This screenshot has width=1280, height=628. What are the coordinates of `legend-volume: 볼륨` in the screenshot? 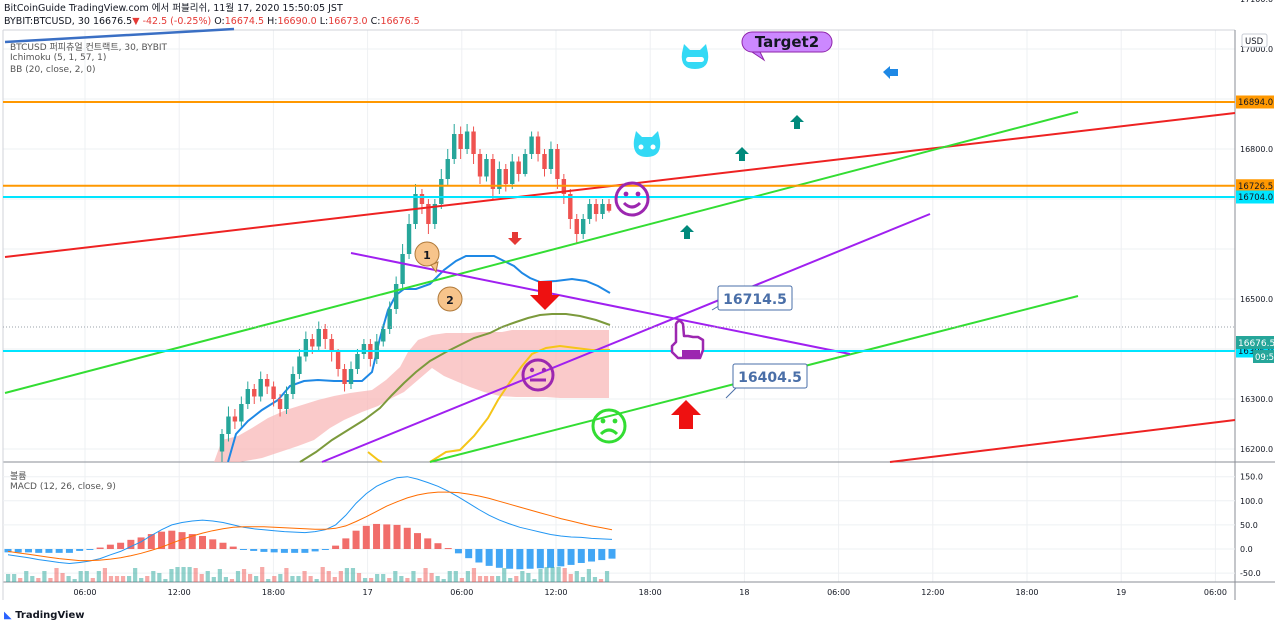 It's located at (18, 477).